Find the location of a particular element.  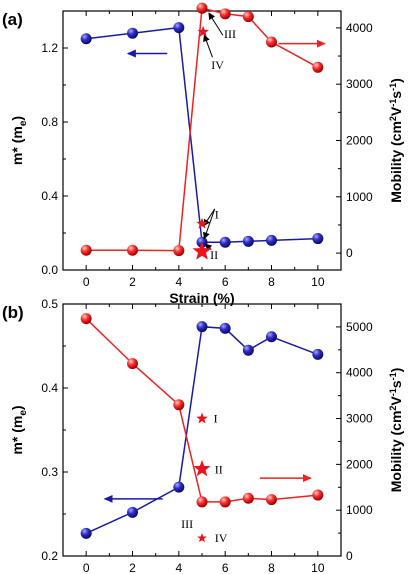

y-left-tick-label: 0.8 is located at coordinates (49, 122).